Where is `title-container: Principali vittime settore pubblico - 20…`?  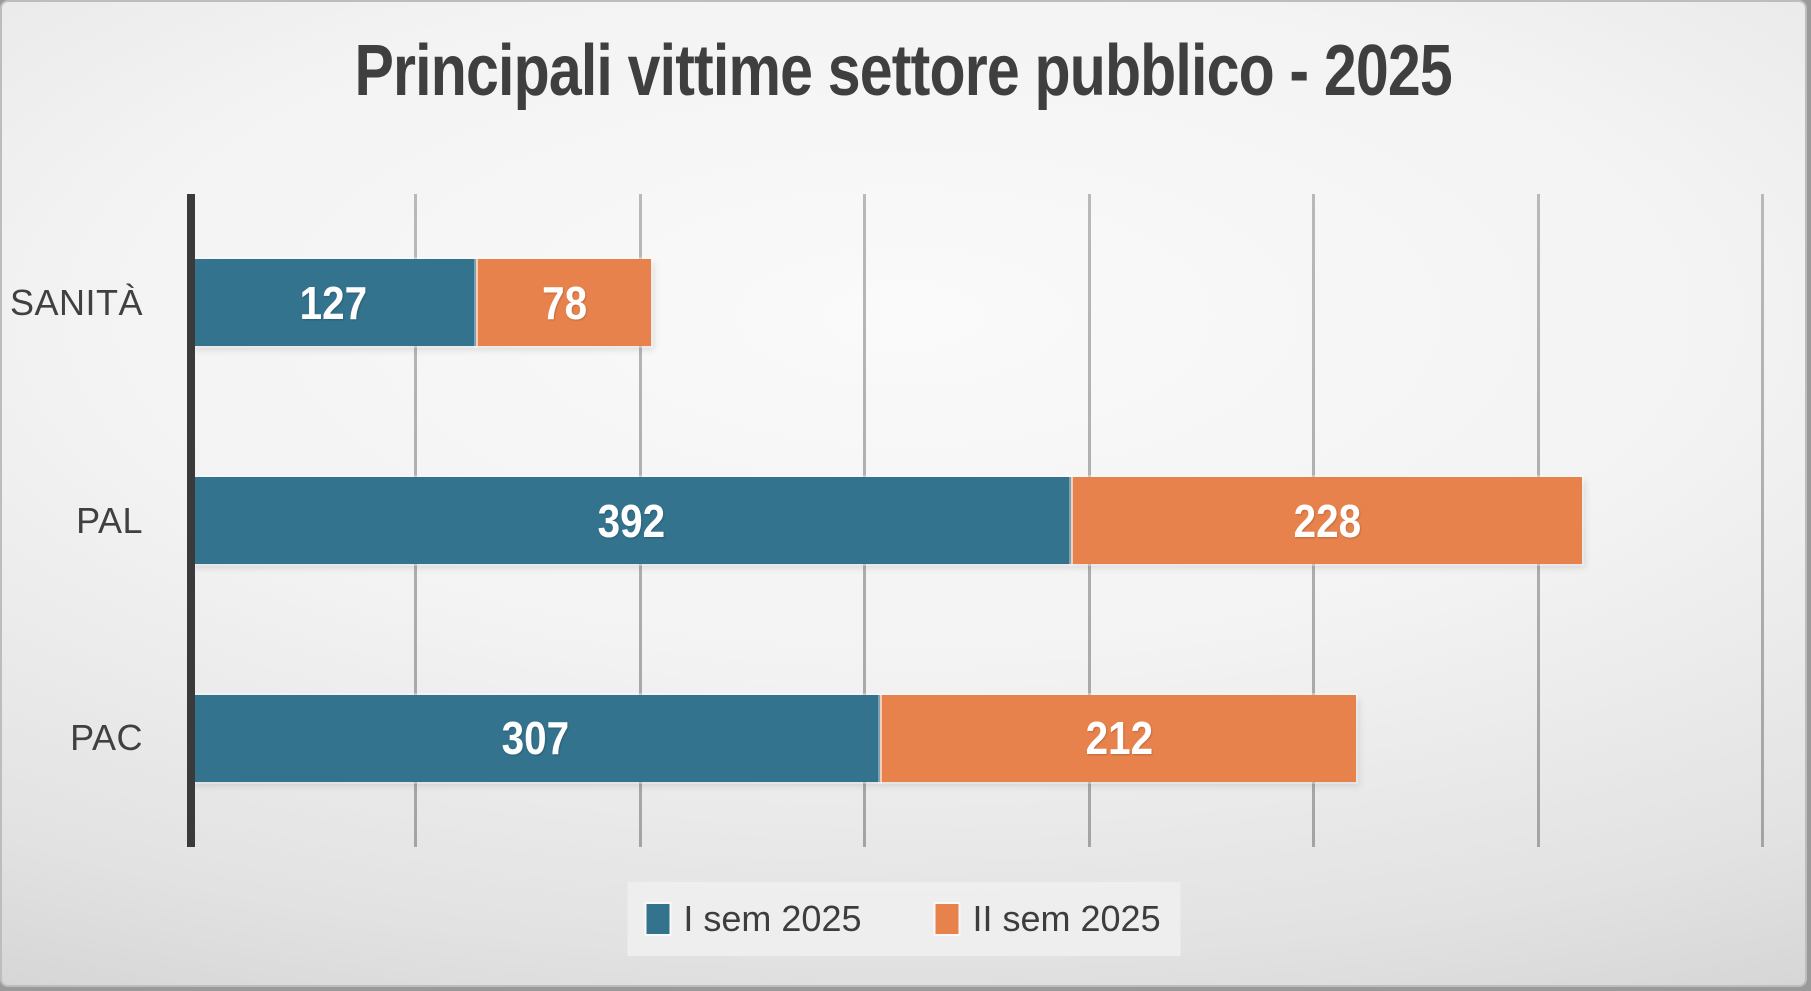 title-container: Principali vittime settore pubblico - 20… is located at coordinates (903, 71).